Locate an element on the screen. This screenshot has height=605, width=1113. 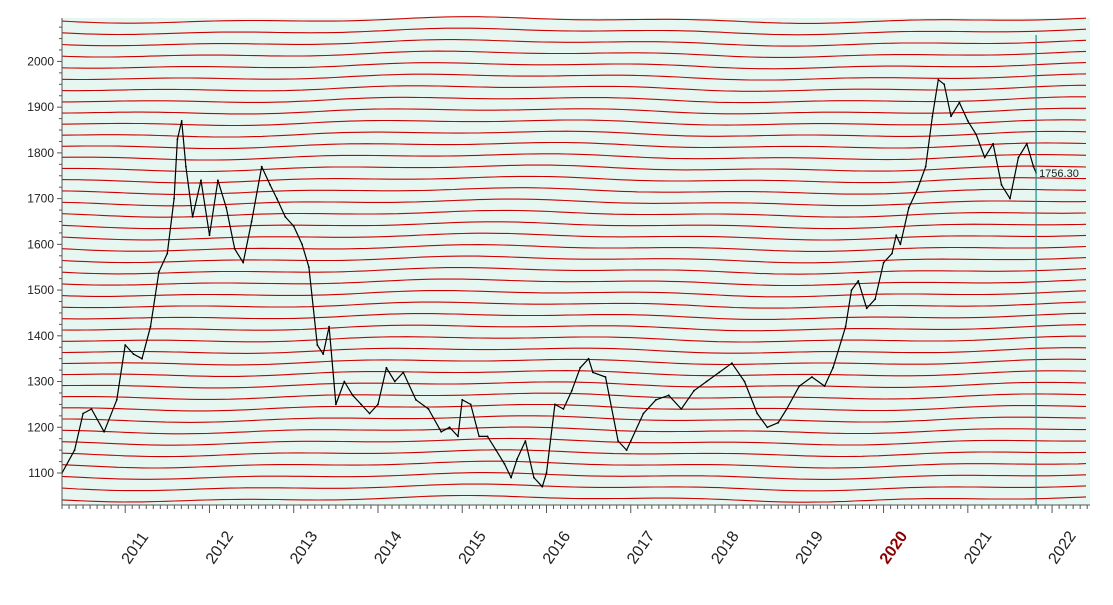
x-tick-label: 2011 is located at coordinates (136, 548).